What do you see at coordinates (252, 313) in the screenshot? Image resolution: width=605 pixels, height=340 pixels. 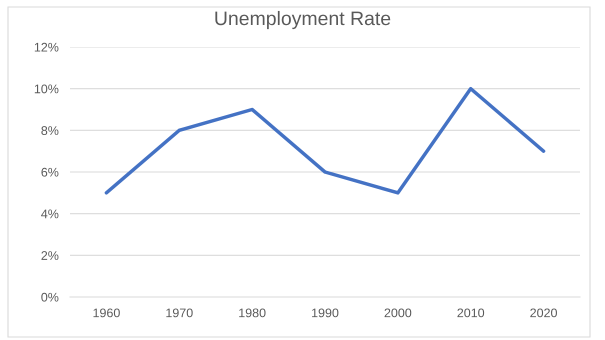 I see `x-tick-label: 1980` at bounding box center [252, 313].